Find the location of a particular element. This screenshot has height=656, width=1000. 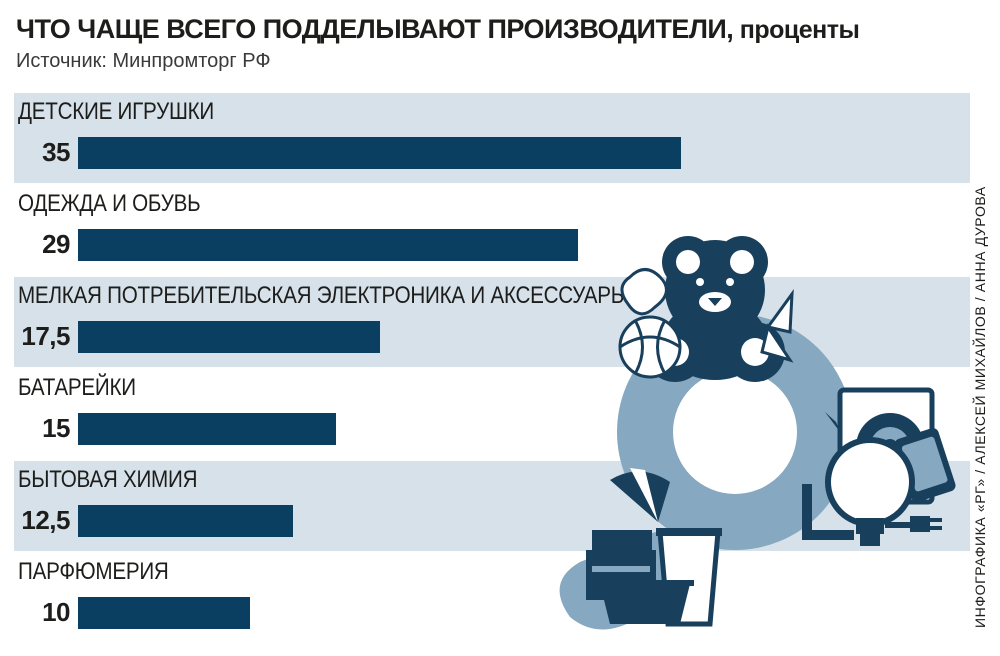

value-label: 15 is located at coordinates (56, 428).